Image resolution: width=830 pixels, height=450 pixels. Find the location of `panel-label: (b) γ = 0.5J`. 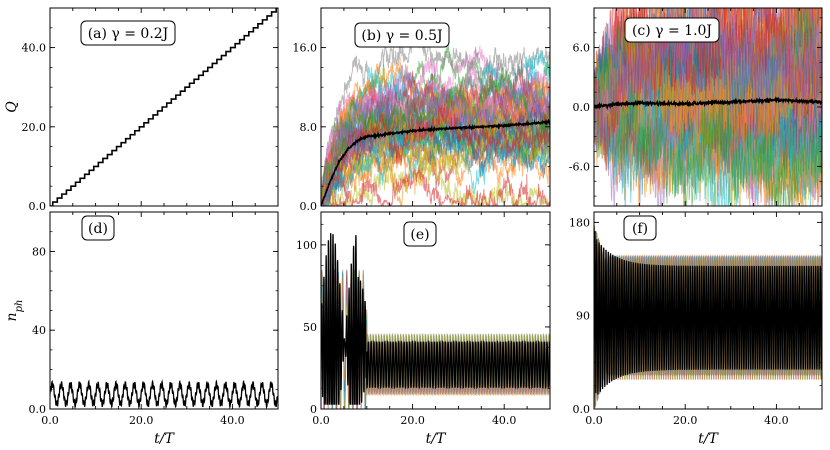

panel-label: (b) γ = 0.5J is located at coordinates (401, 36).